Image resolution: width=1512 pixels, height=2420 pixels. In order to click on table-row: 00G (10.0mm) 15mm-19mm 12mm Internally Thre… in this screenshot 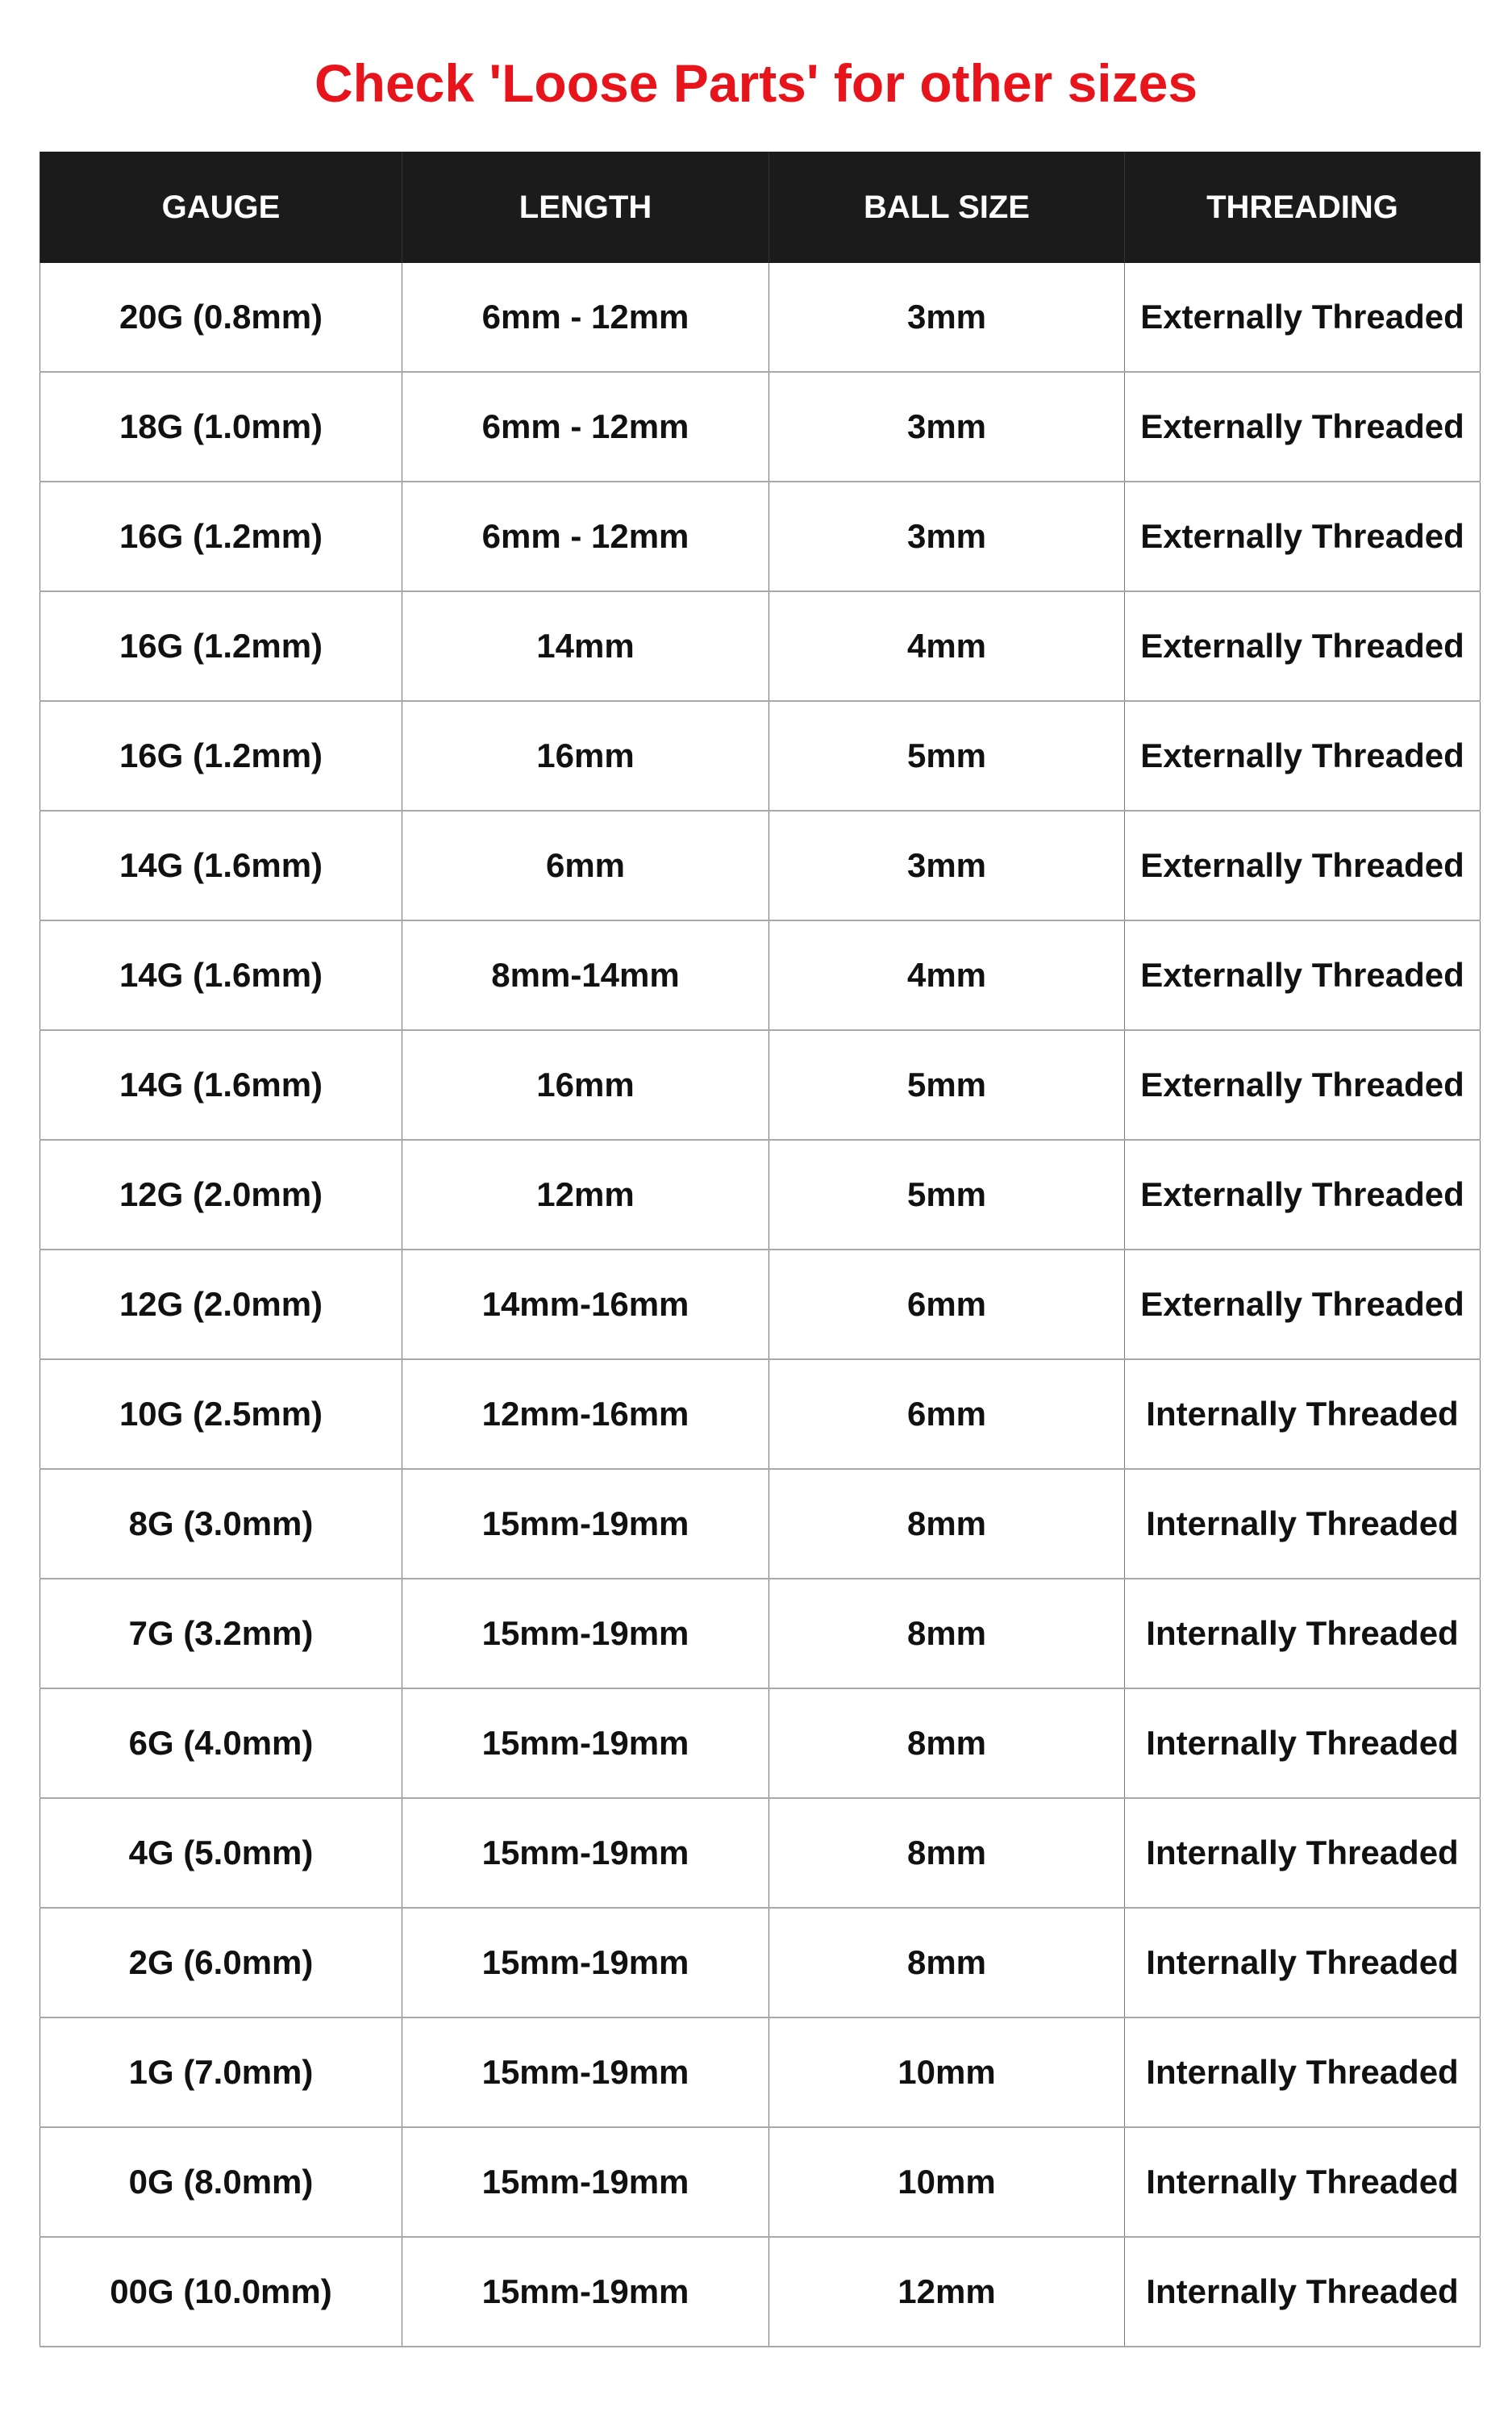, I will do `click(761, 2292)`.